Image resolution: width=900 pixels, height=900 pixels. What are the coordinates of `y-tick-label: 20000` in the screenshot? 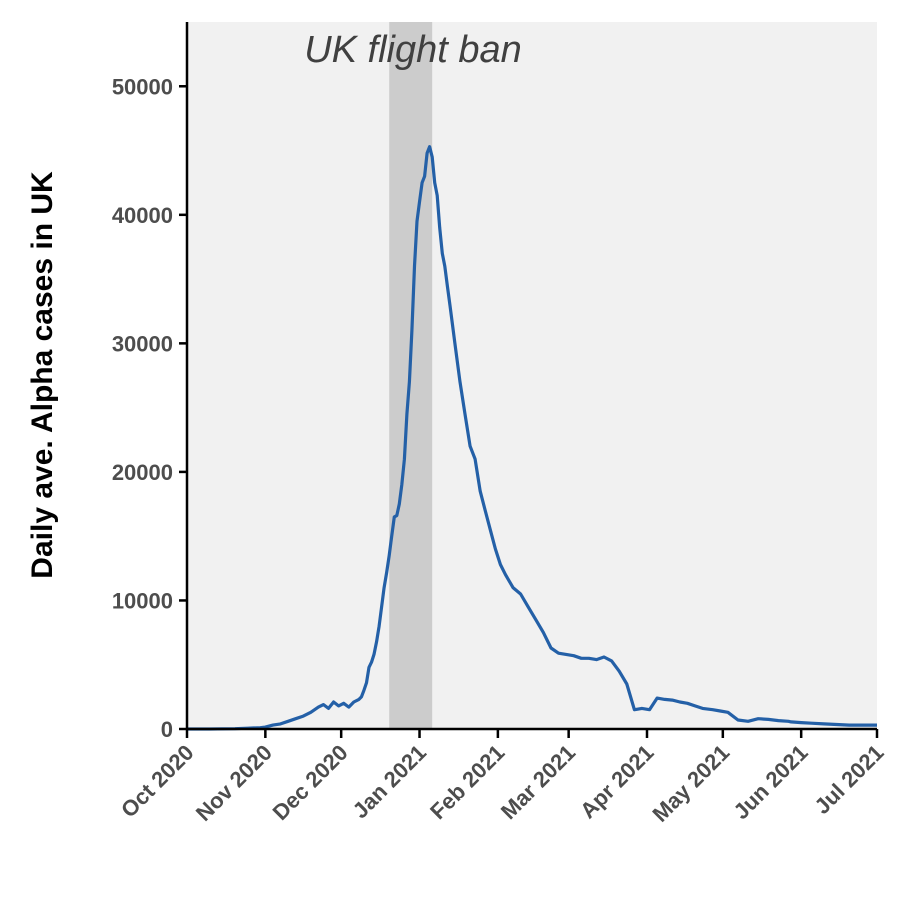 It's located at (142, 472).